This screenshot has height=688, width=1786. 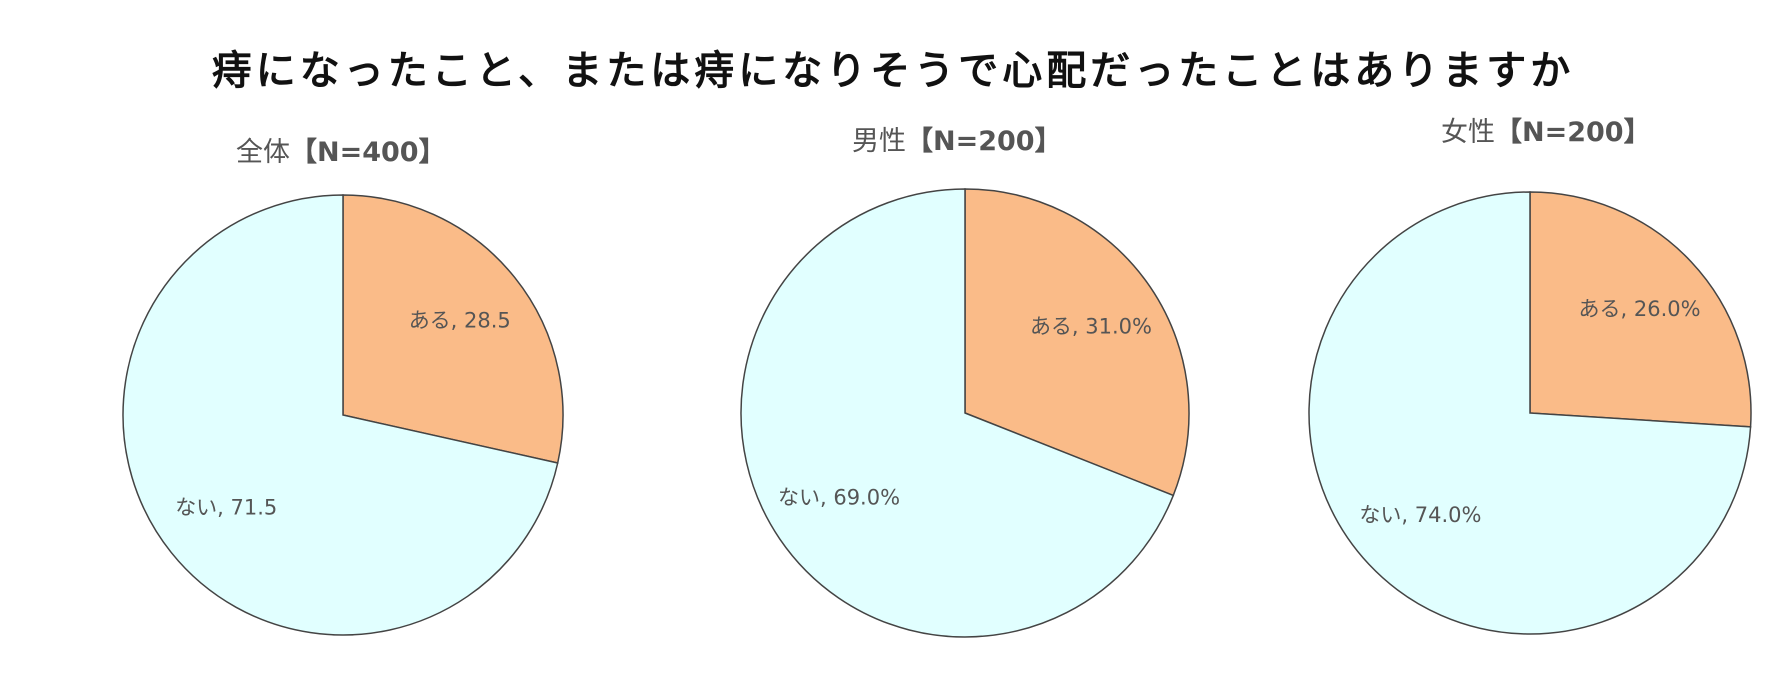 What do you see at coordinates (839, 498) in the screenshot?
I see `slice-label-male-nai: ない, 69.0%` at bounding box center [839, 498].